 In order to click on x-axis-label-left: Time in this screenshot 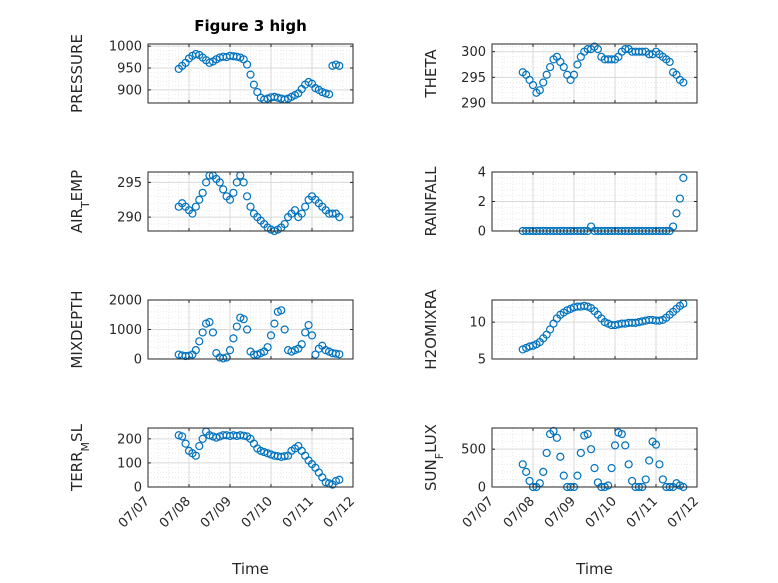, I will do `click(250, 569)`.